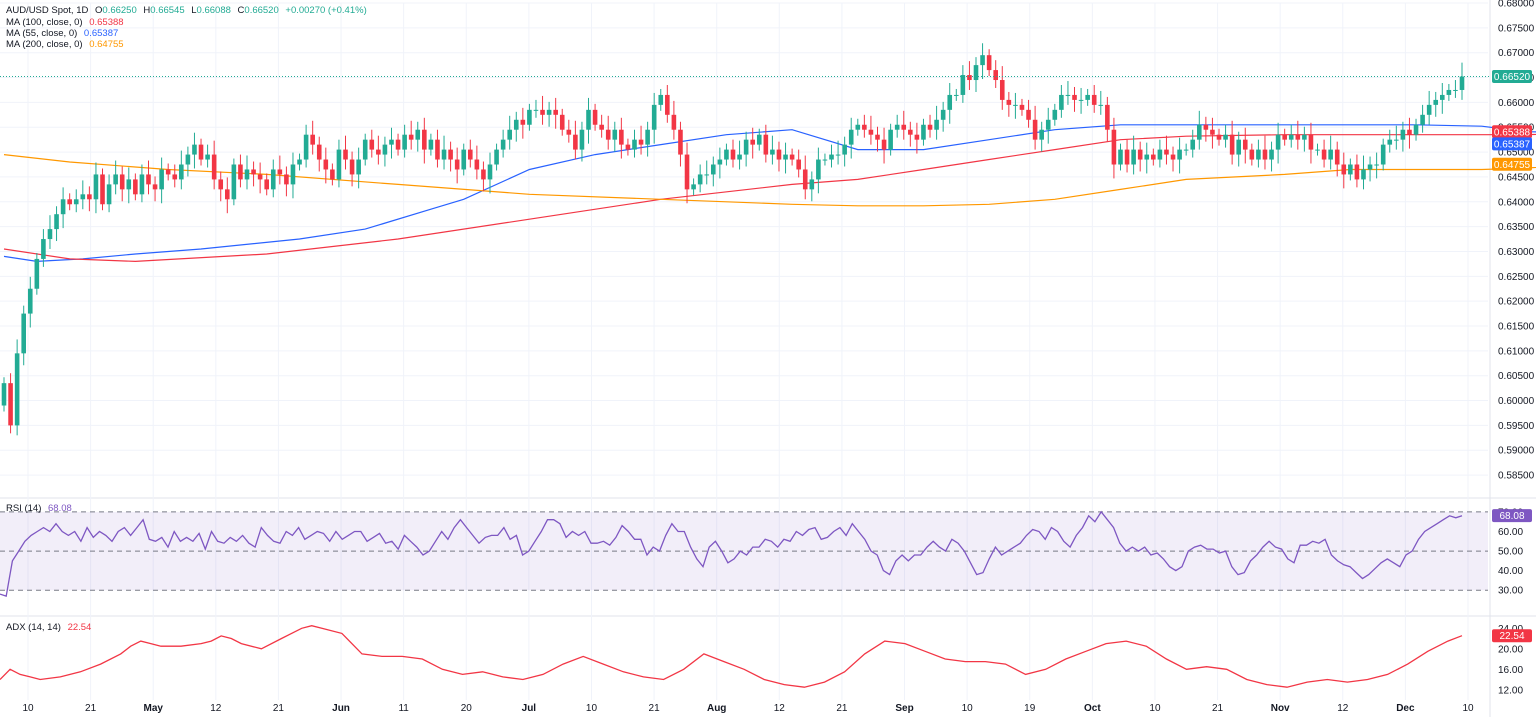 The height and width of the screenshot is (717, 1536). What do you see at coordinates (1092, 708) in the screenshot?
I see `time-axis-tick: Oct` at bounding box center [1092, 708].